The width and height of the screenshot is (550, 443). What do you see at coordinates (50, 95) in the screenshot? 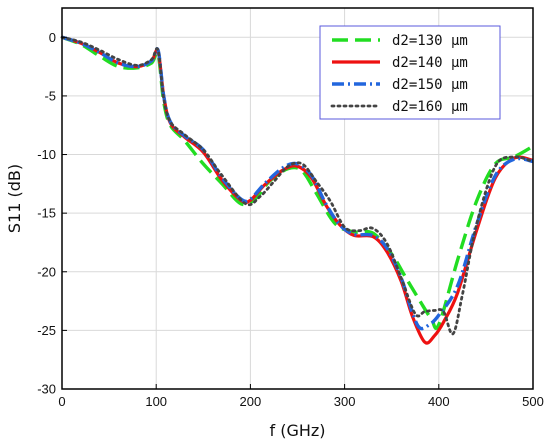
I see `y-tick-label: -5` at bounding box center [50, 95].